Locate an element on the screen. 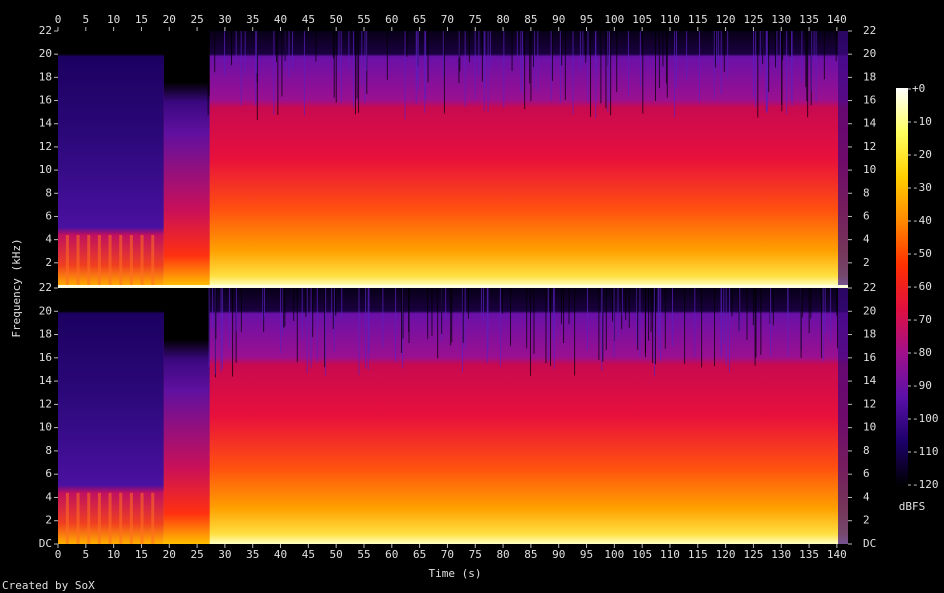 The height and width of the screenshot is (593, 944). colorbar-tick-label: -60 is located at coordinates (922, 286).